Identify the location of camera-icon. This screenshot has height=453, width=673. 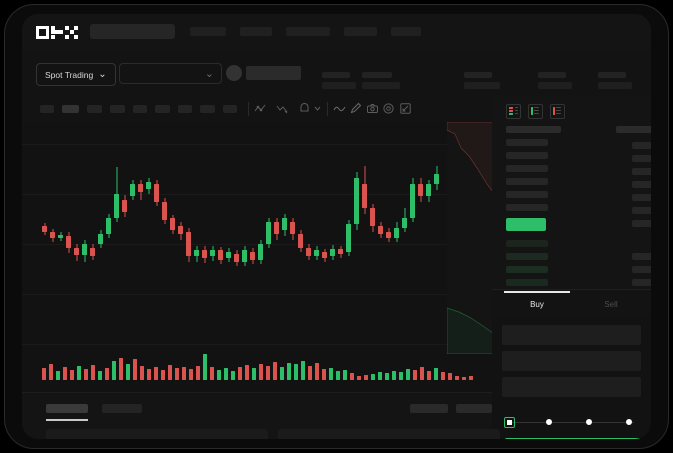
(372, 108).